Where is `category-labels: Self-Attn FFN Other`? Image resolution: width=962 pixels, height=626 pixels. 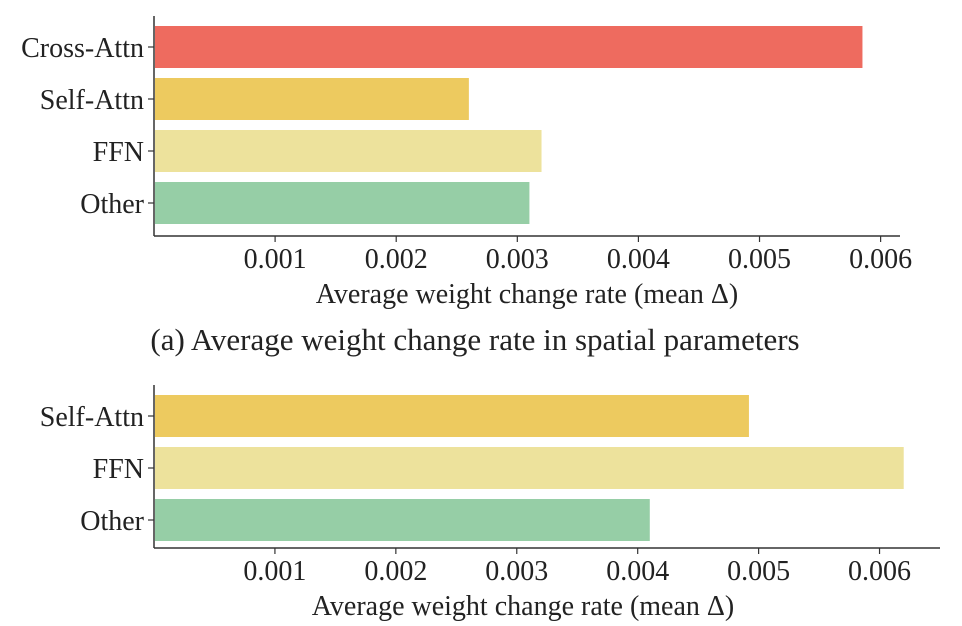 category-labels: Self-Attn FFN Other is located at coordinates (97, 469).